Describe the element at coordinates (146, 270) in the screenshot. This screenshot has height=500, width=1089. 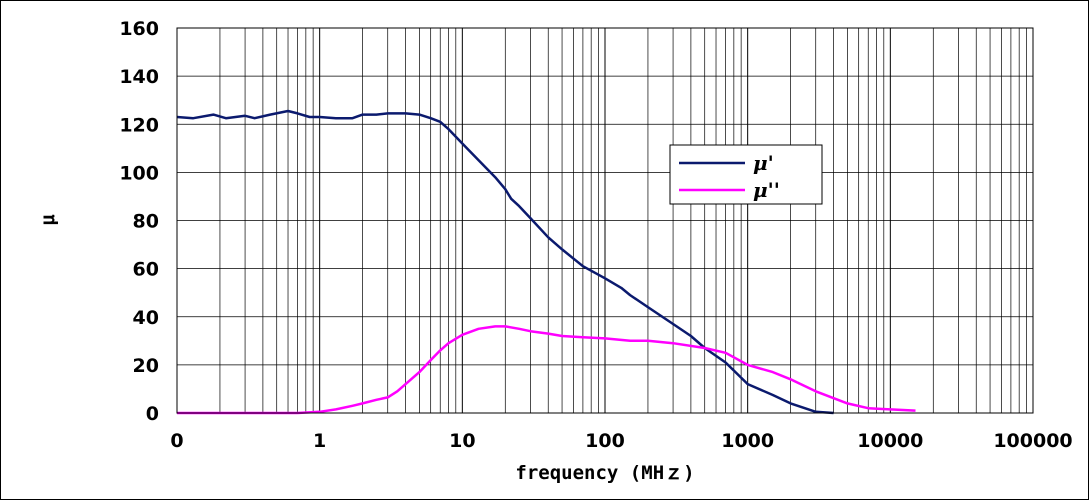
I see `y-tick-label: 60` at that location.